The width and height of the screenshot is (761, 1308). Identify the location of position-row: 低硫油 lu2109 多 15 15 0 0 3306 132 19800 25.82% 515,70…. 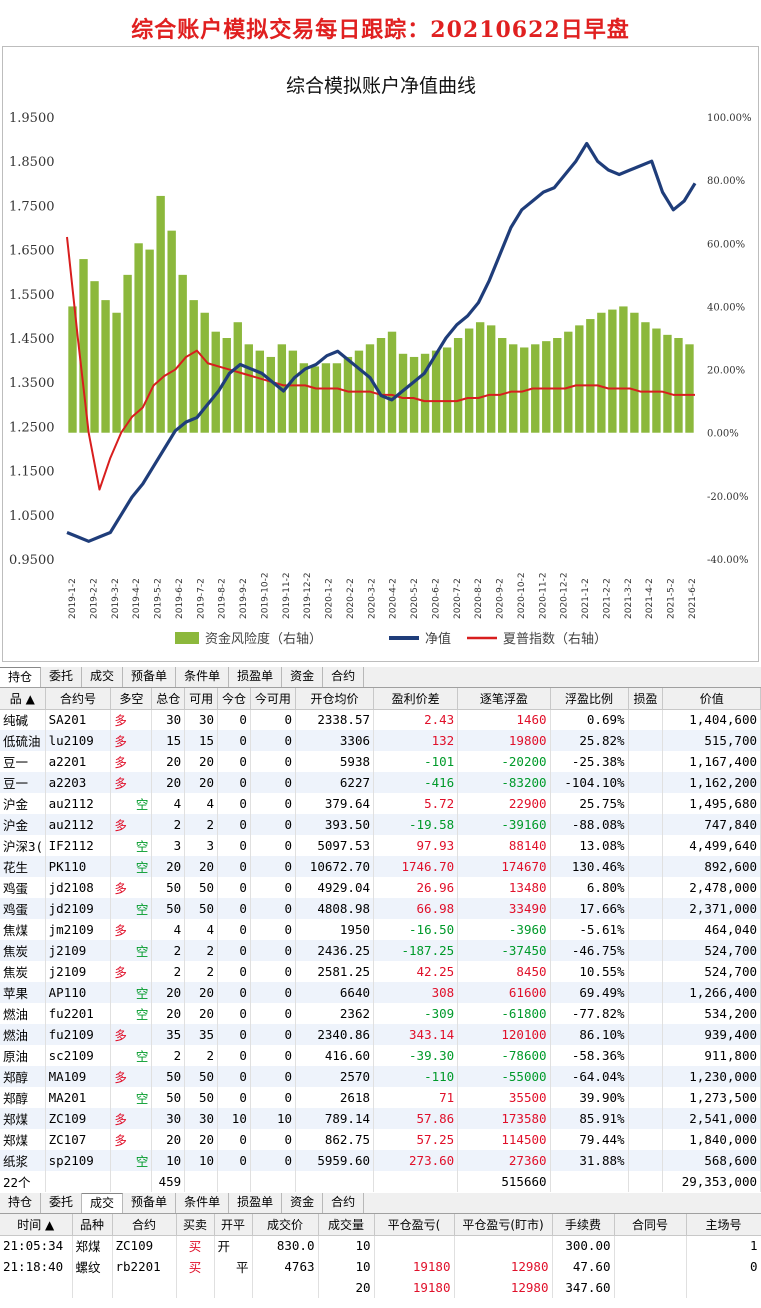
(380, 740).